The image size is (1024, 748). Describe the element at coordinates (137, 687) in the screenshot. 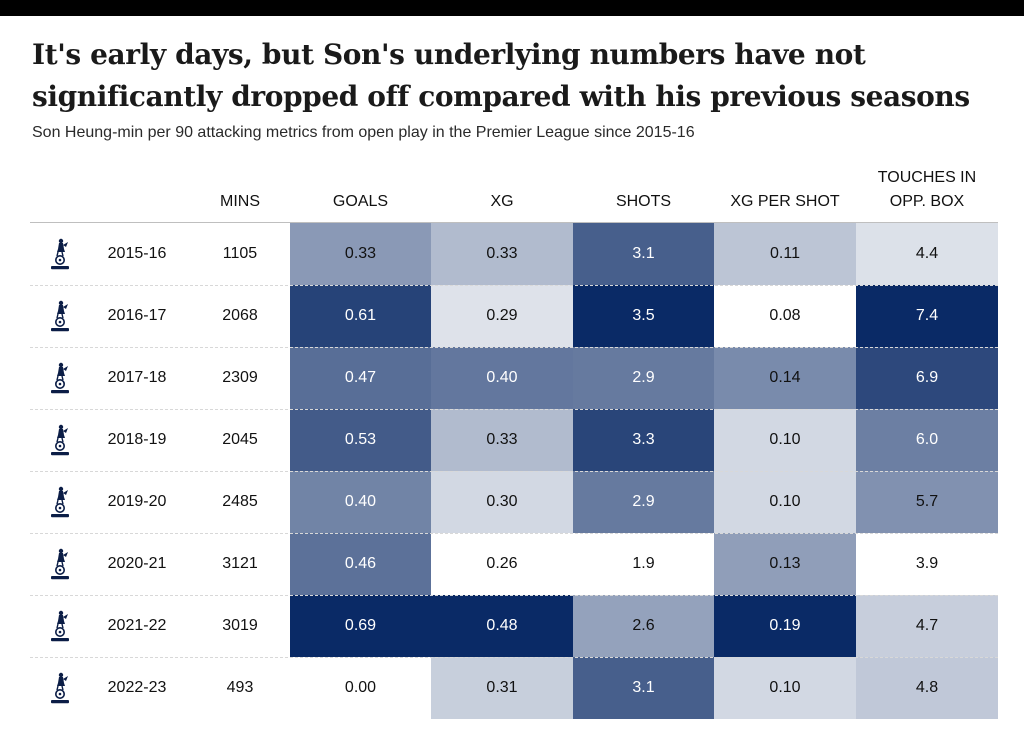

I see `season-label: 2022-23` at that location.